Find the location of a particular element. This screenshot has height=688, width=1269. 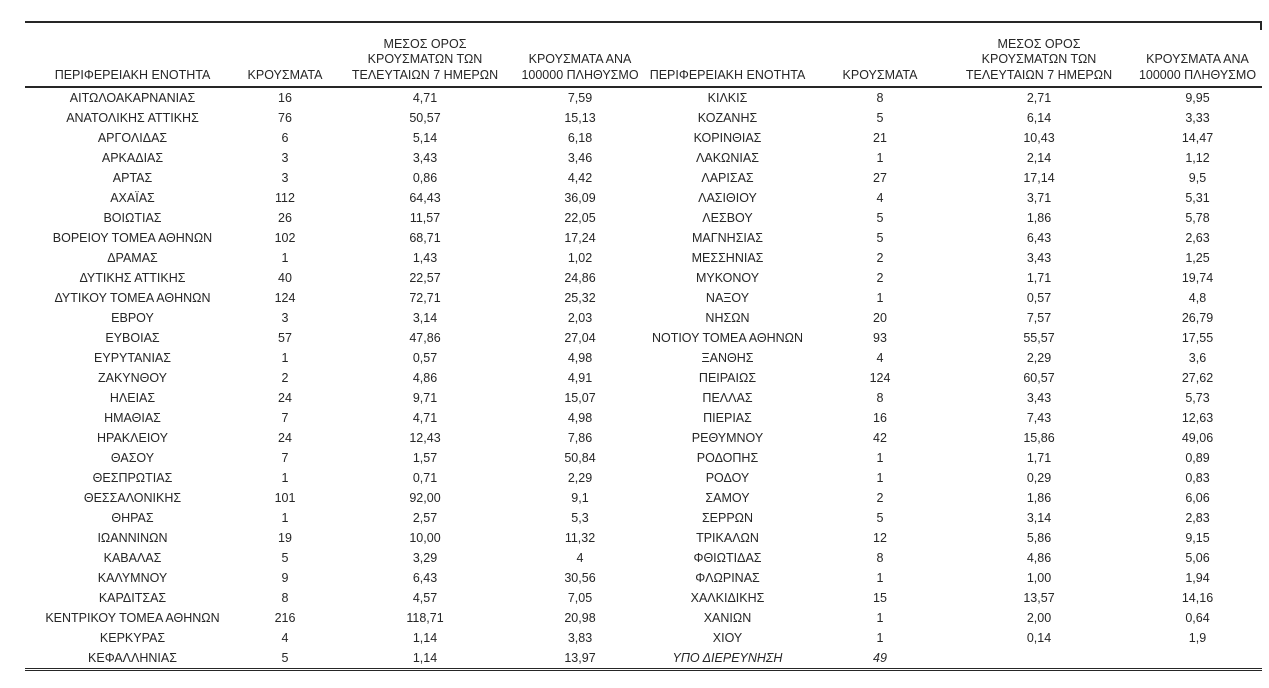

table-row: ΚΑΛΥΜΝΟΥ 9 6,43 30,56 ΦΛΩΡΙΝΑΣ 1 1,00 1,94 is located at coordinates (643, 578).